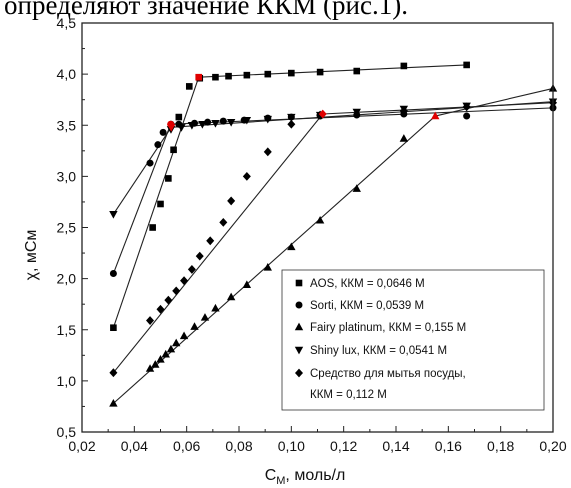  Describe the element at coordinates (552, 446) in the screenshot. I see `x-tick-label: 0,20` at that location.